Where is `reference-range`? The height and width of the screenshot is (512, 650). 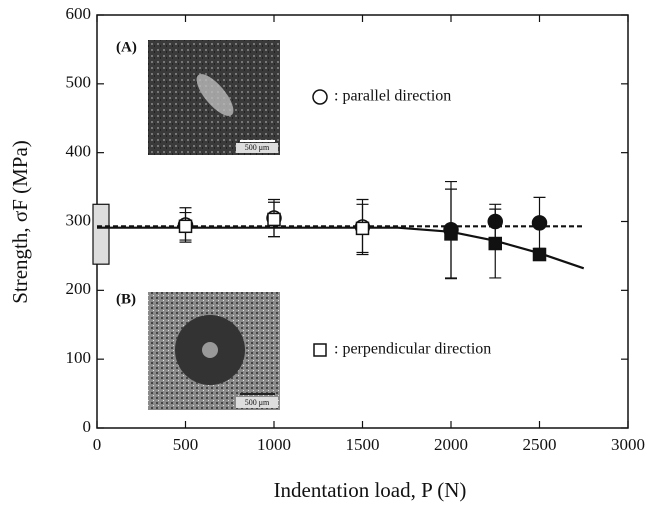
reference-range is located at coordinates (101, 234).